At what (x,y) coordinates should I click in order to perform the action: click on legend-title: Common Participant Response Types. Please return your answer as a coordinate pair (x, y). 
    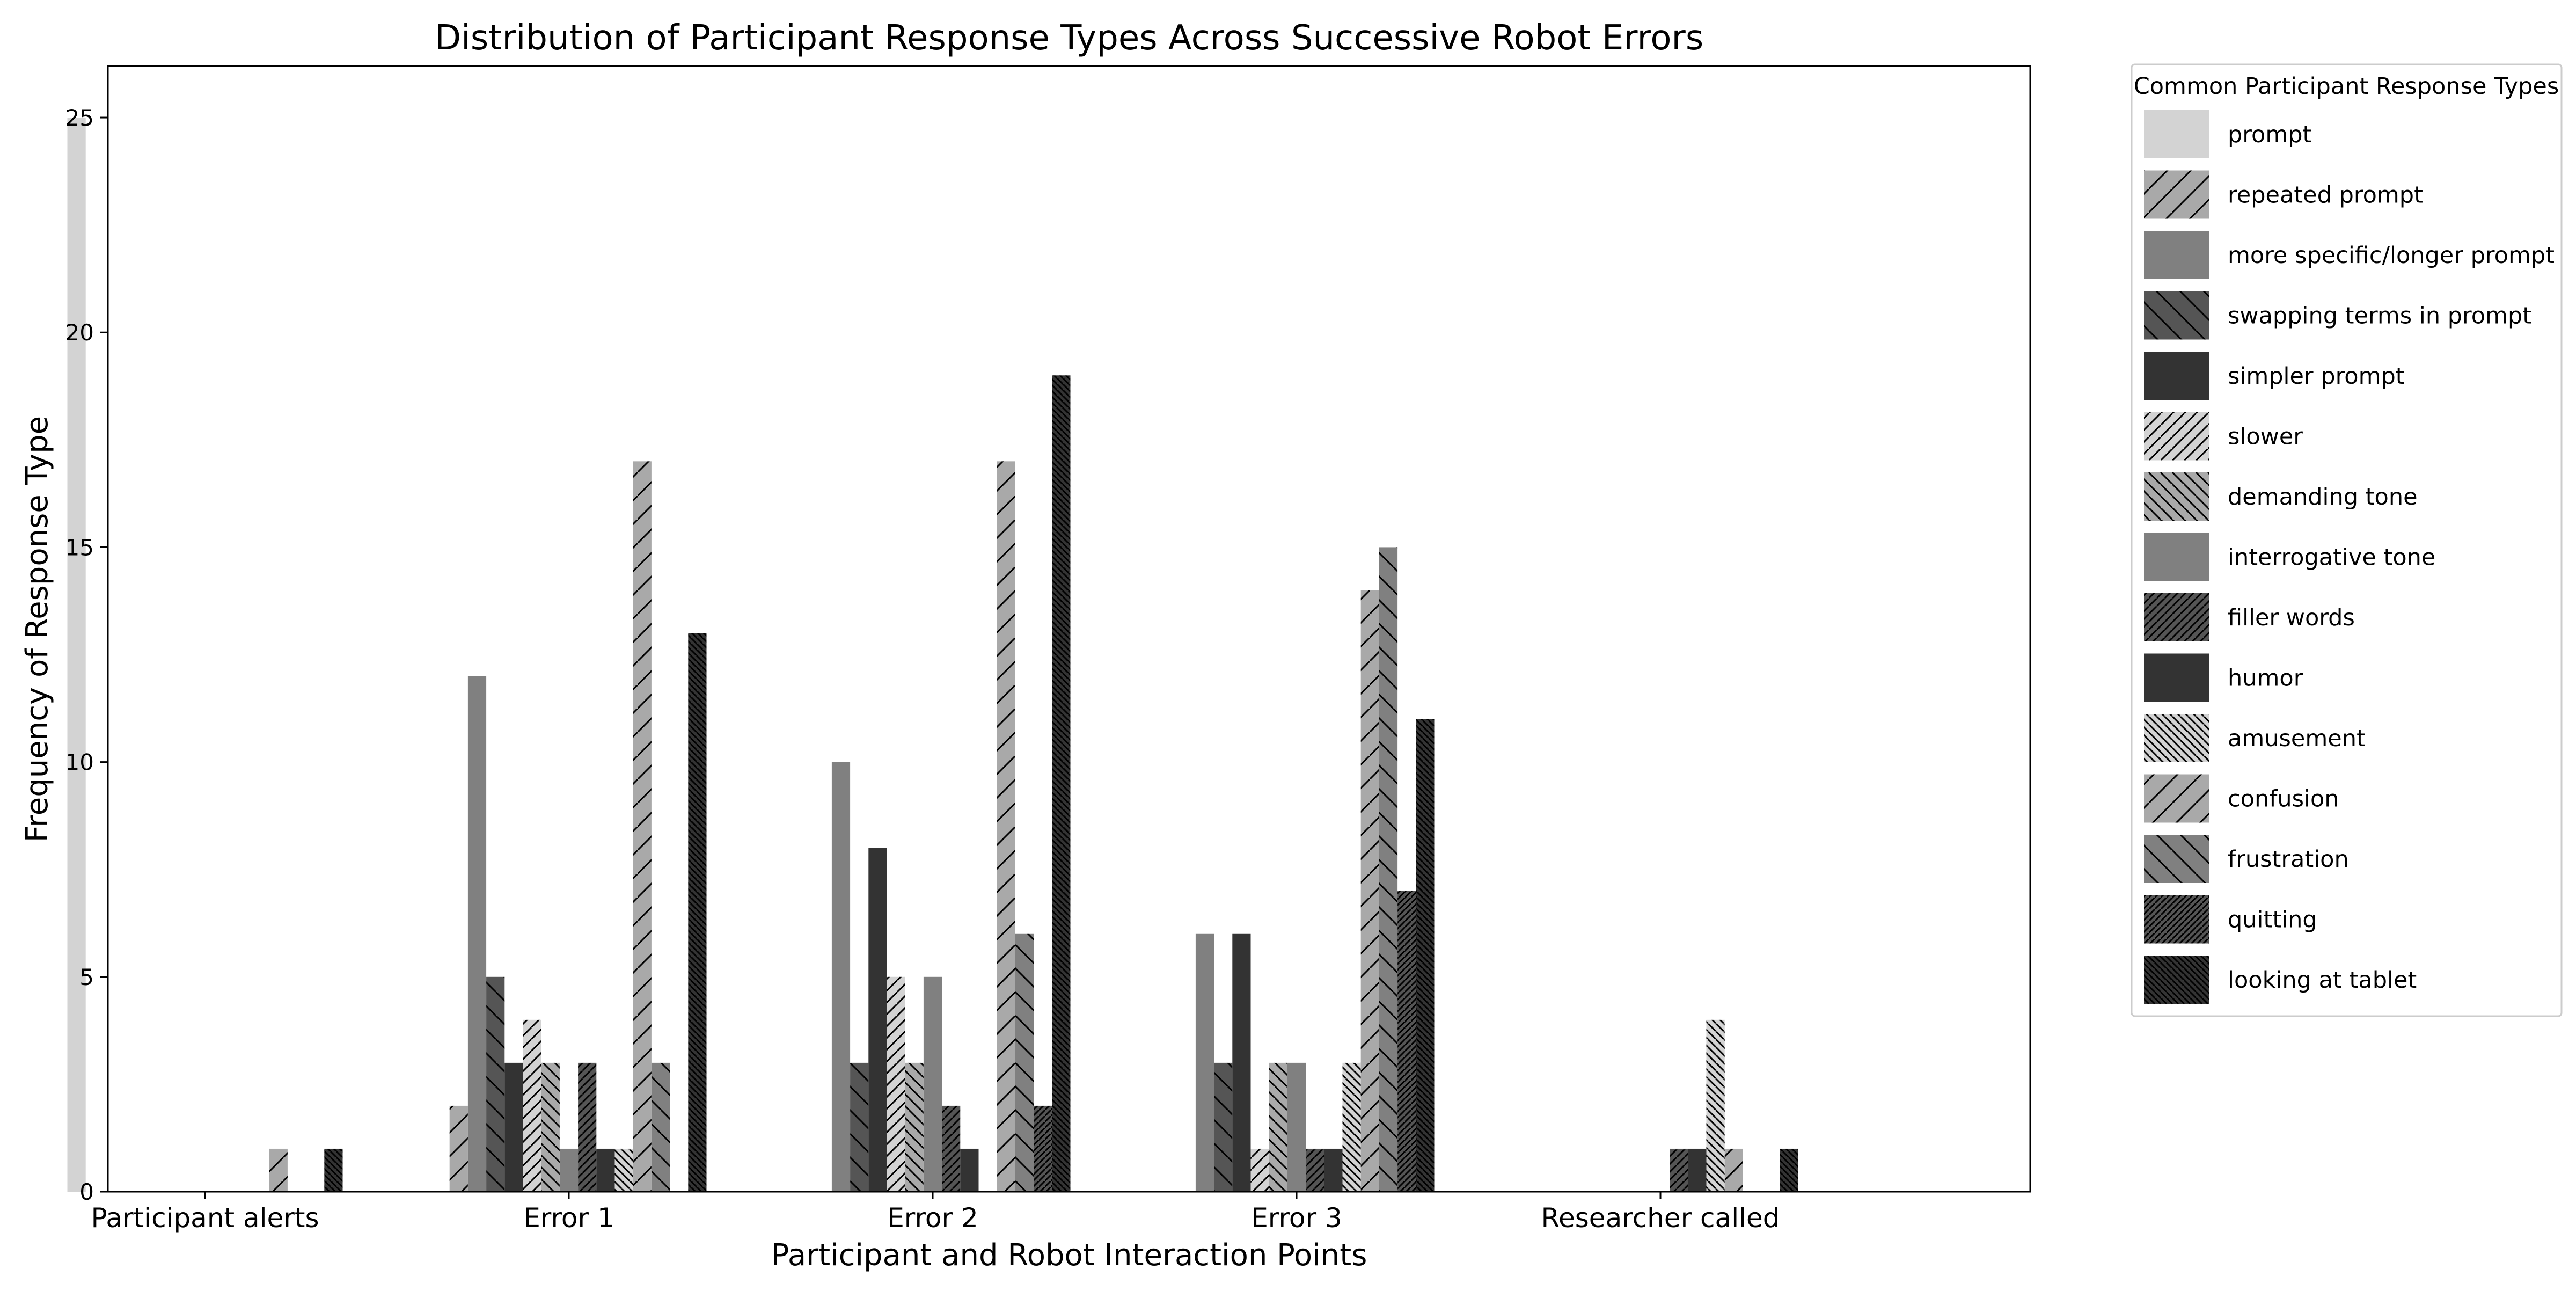
    Looking at the image, I should click on (2346, 86).